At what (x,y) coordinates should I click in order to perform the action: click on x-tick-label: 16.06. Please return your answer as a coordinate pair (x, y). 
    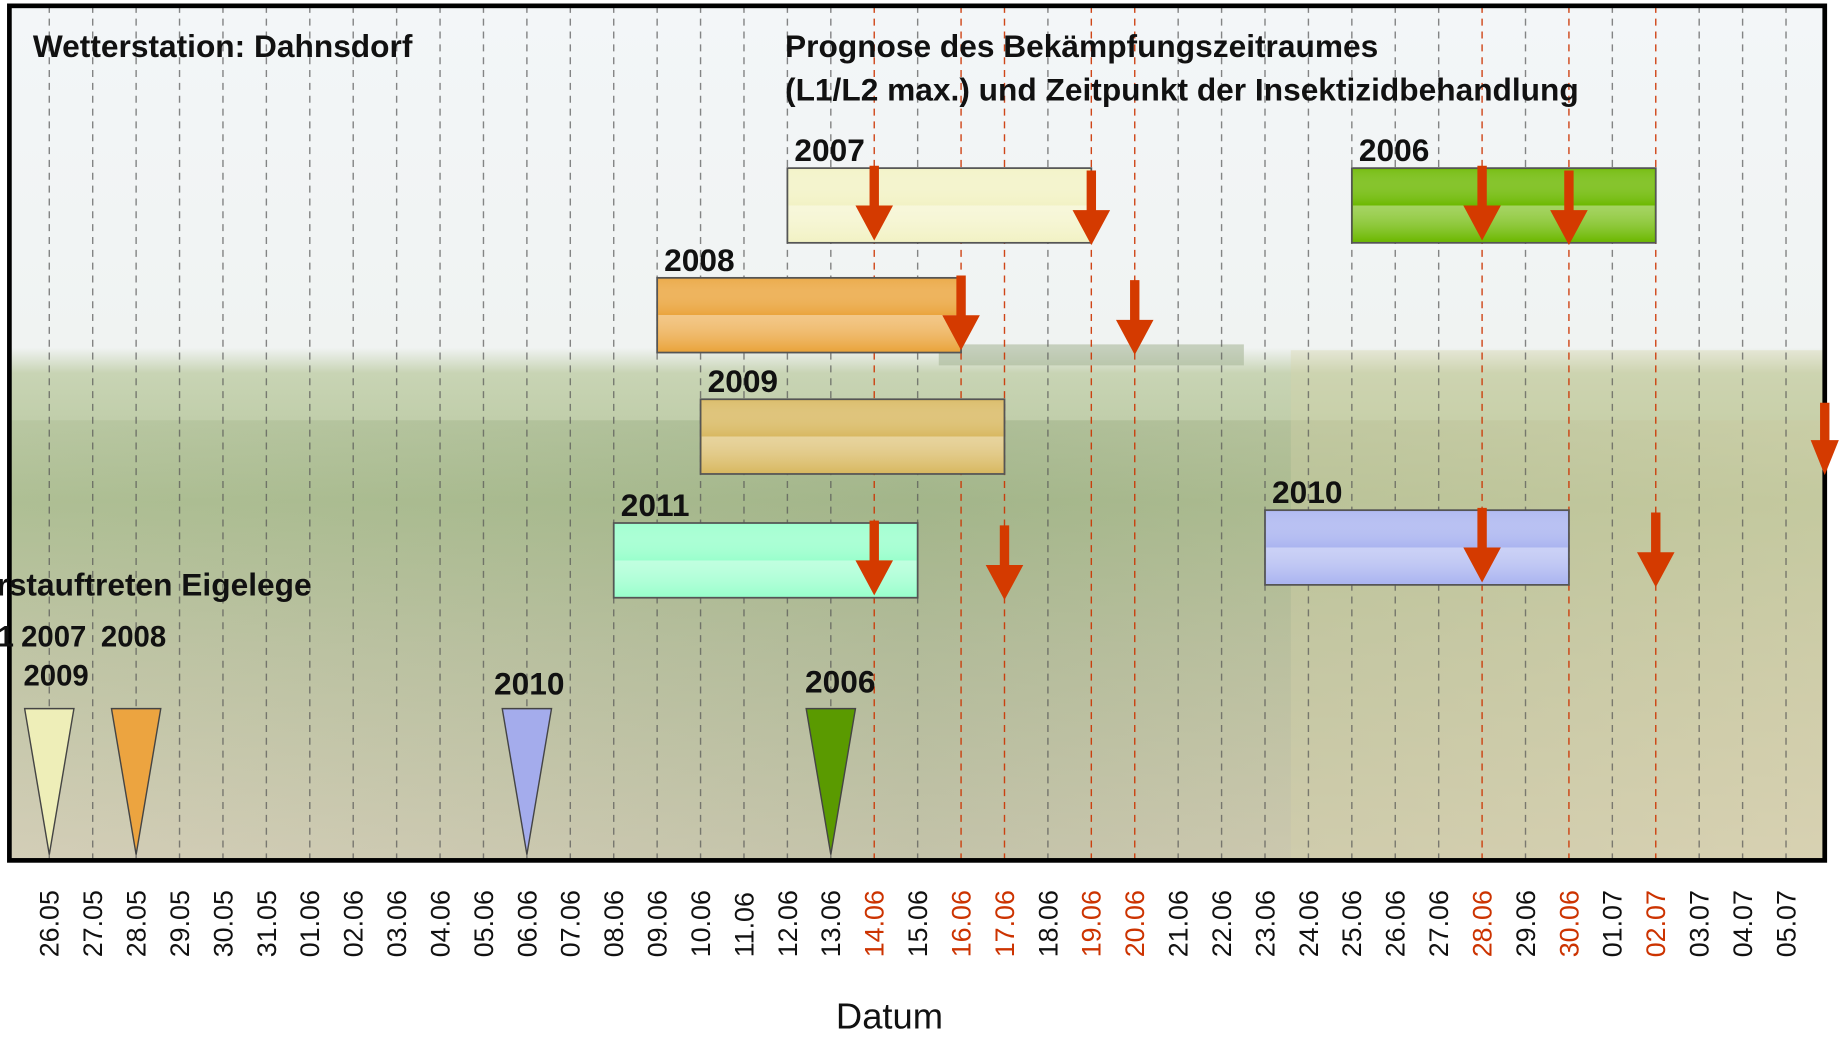
    Looking at the image, I should click on (961, 923).